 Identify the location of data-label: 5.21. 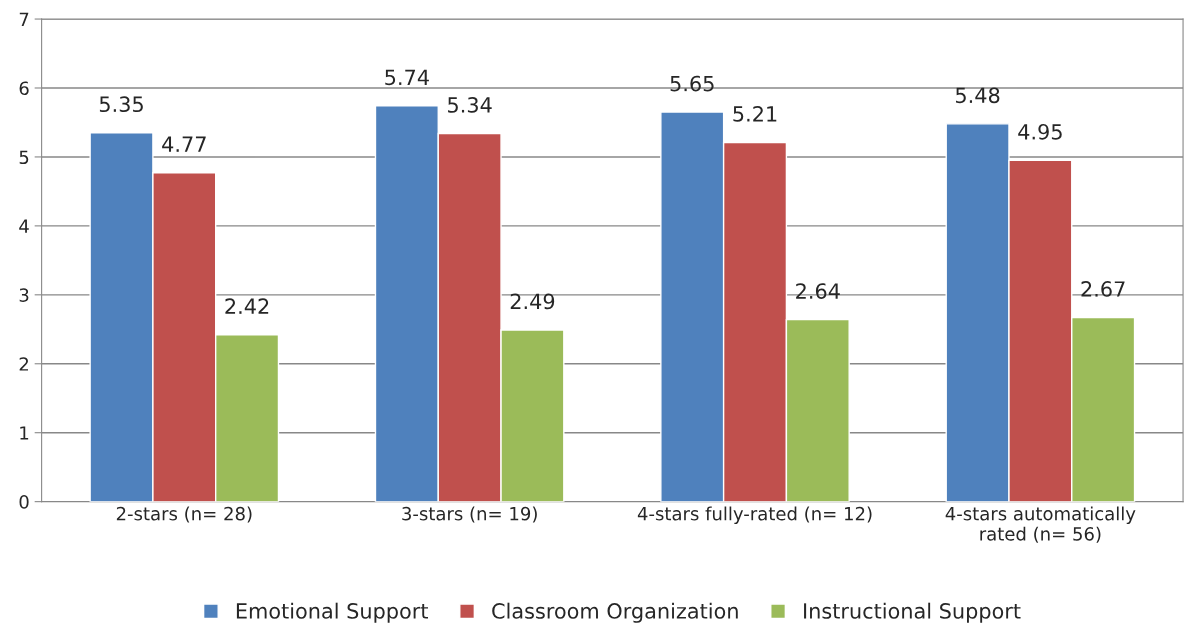
(755, 114).